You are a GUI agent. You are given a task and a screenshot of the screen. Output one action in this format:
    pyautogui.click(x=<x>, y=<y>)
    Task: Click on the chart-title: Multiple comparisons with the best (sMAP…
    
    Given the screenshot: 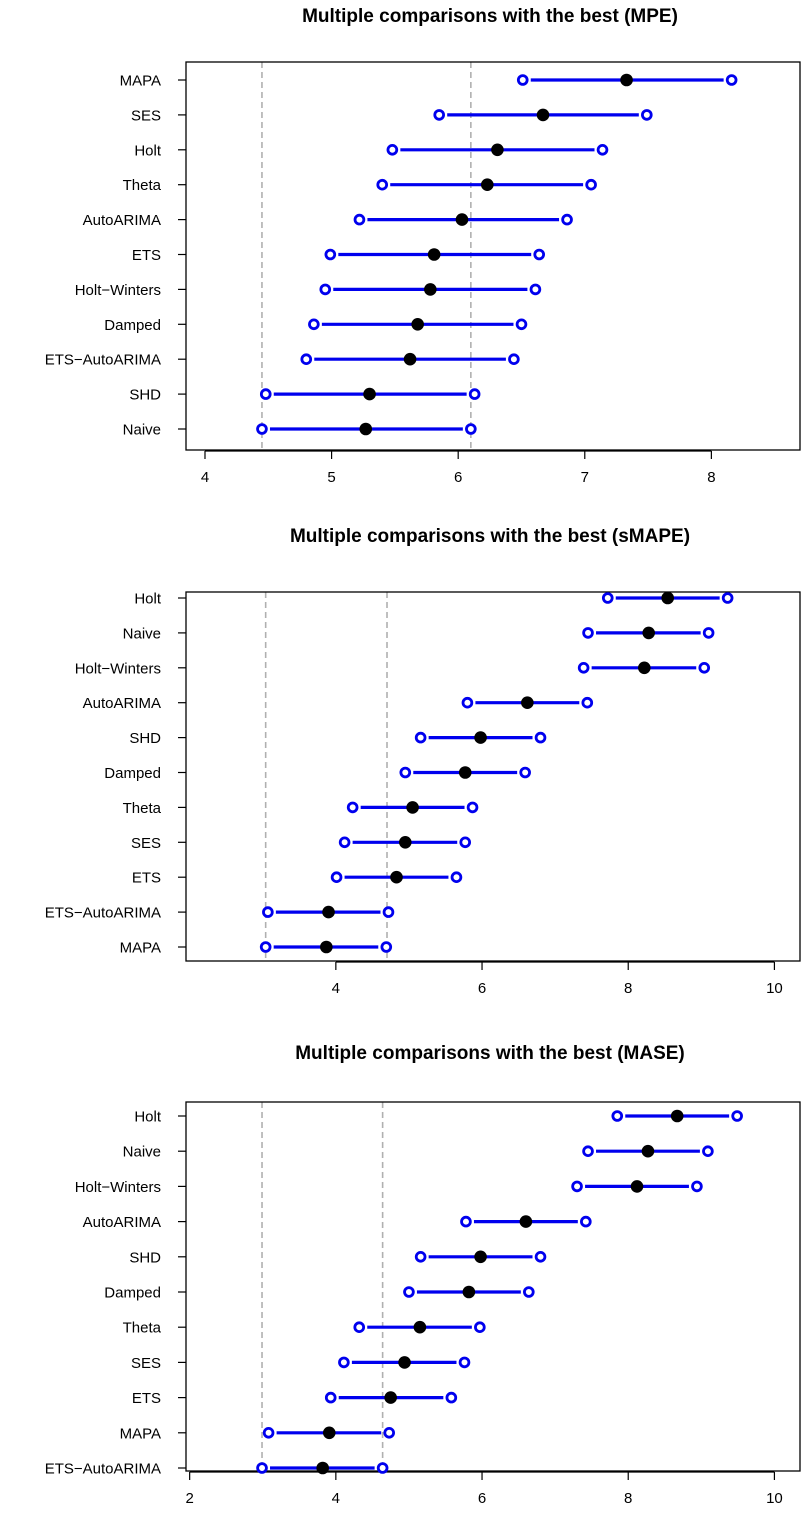 What is the action you would take?
    pyautogui.click(x=490, y=536)
    